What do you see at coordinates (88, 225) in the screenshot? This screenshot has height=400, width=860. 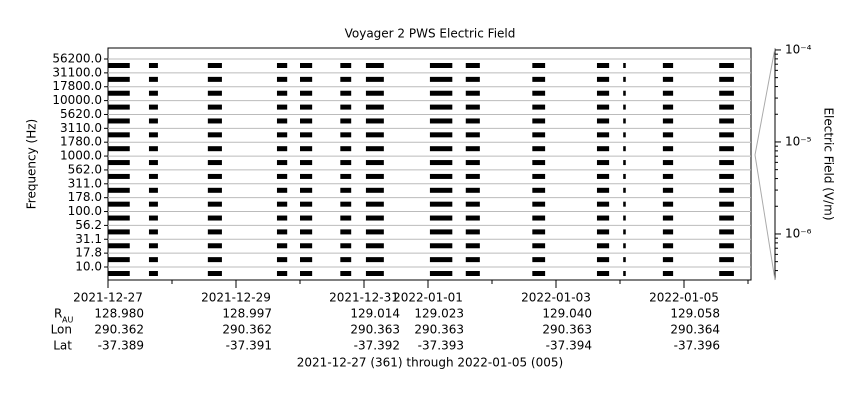 I see `y-tick-label: 56.2` at bounding box center [88, 225].